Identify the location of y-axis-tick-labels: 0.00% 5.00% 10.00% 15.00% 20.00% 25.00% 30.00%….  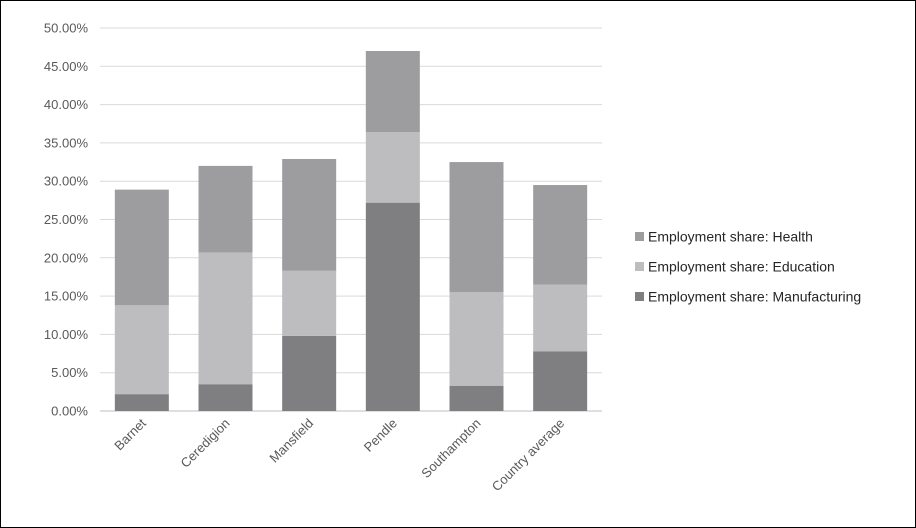
(66, 220).